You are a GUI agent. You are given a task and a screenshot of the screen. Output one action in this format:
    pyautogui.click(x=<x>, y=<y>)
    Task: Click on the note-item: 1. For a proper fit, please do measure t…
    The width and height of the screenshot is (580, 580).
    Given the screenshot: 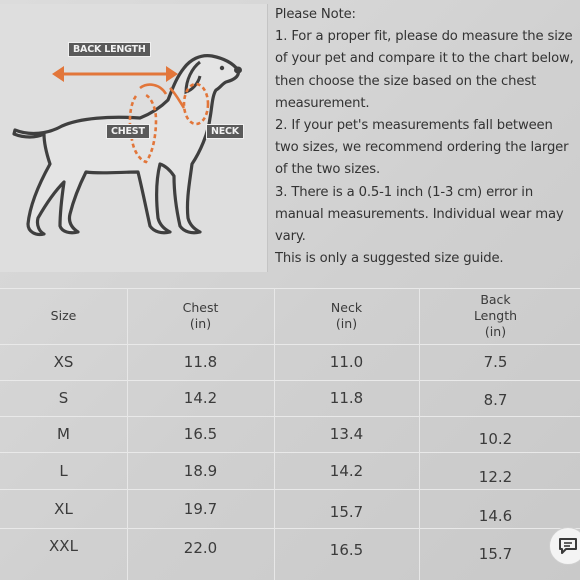 What is the action you would take?
    pyautogui.click(x=424, y=70)
    